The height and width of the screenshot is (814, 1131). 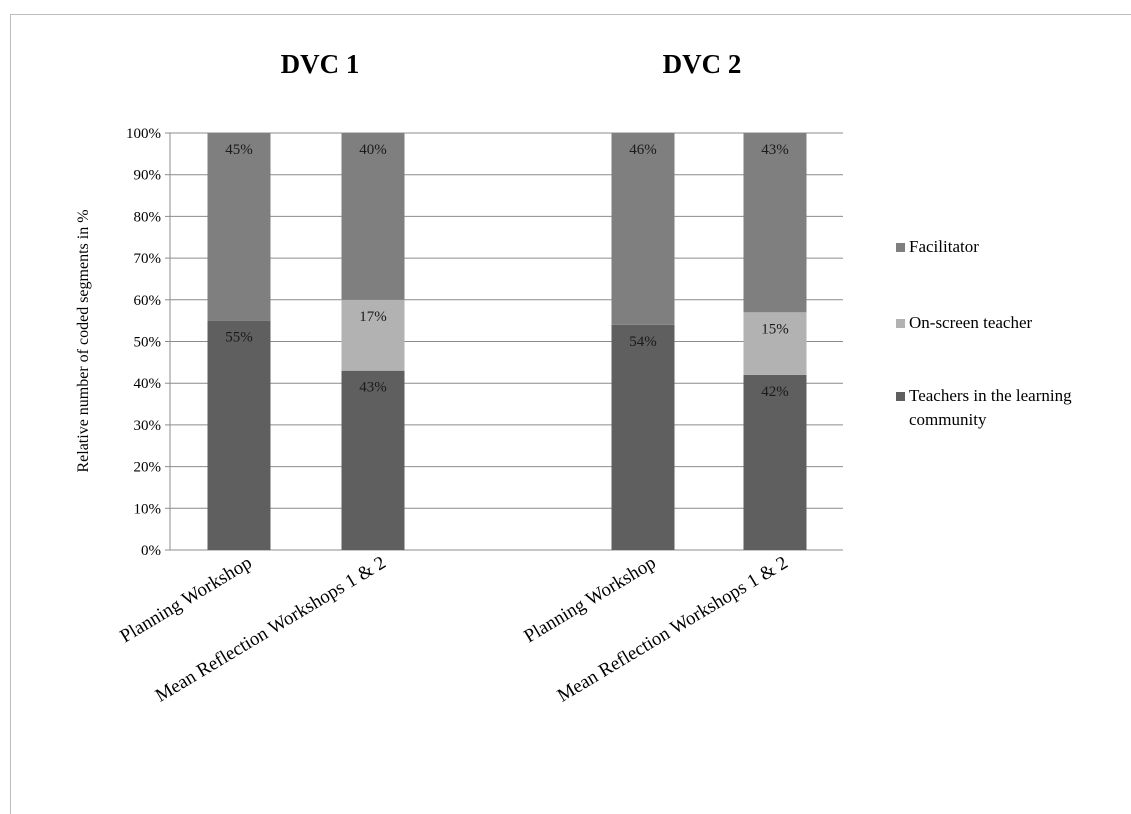 I want to click on data-label: 17%, so click(x=373, y=317).